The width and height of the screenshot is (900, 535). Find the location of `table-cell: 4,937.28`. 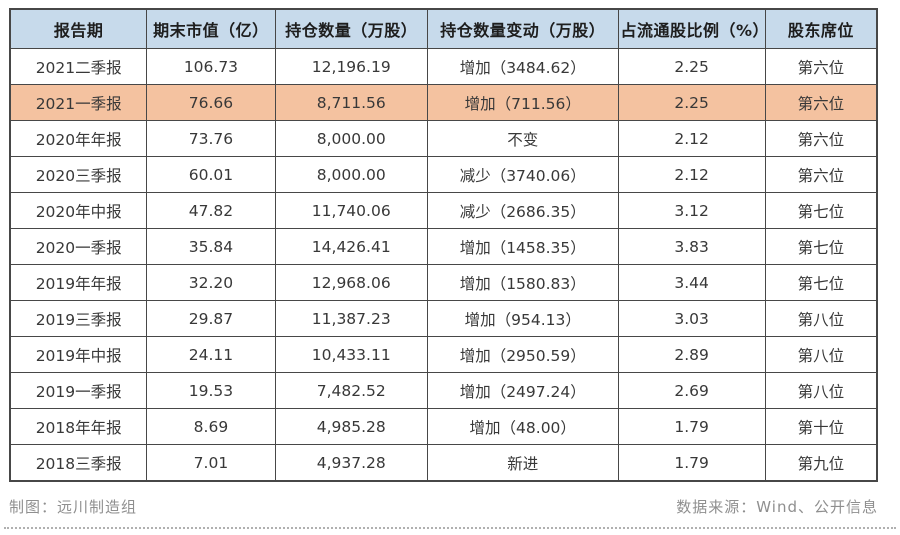

table-cell: 4,937.28 is located at coordinates (351, 463).